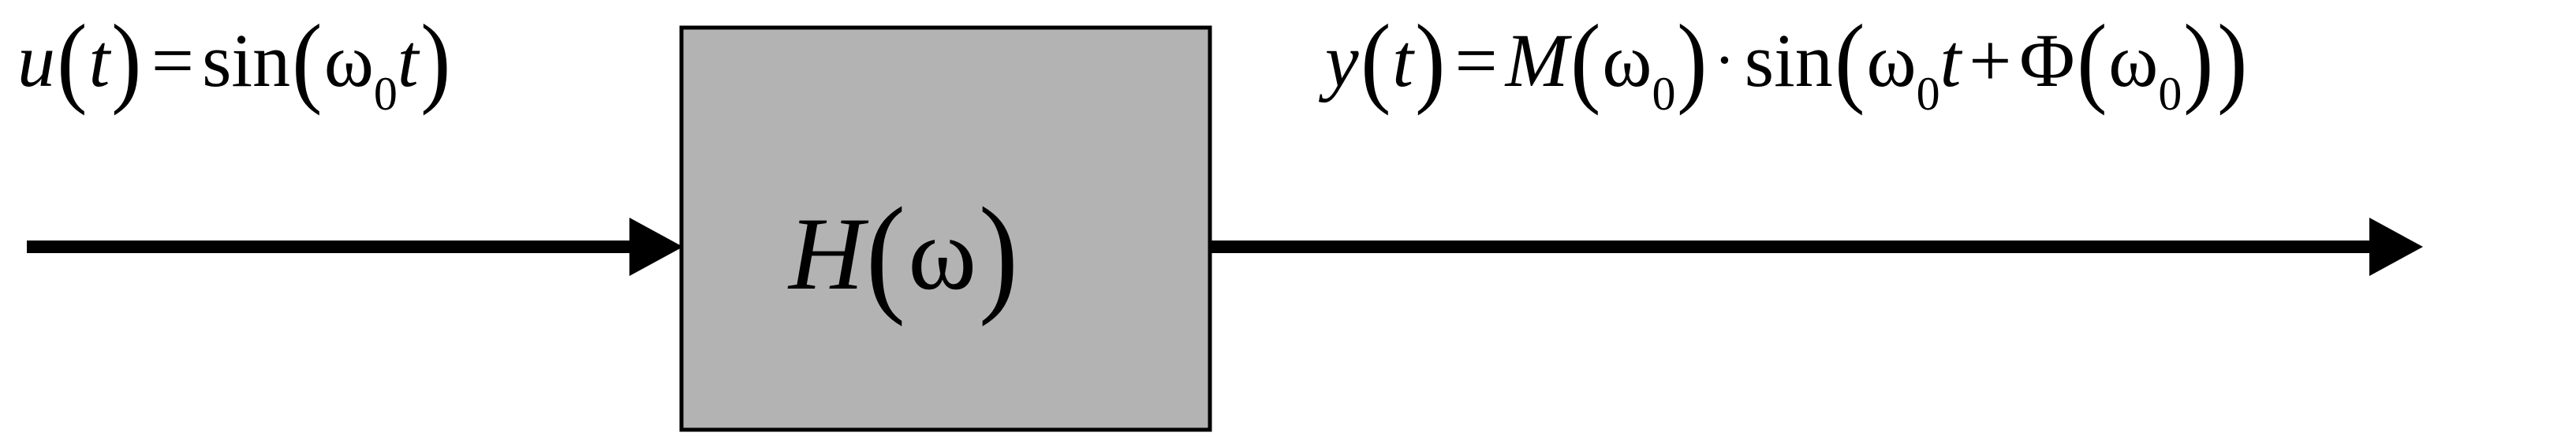 Image resolution: width=2576 pixels, height=440 pixels. Describe the element at coordinates (826, 253) in the screenshot. I see `transfer-function-letter: H` at that location.